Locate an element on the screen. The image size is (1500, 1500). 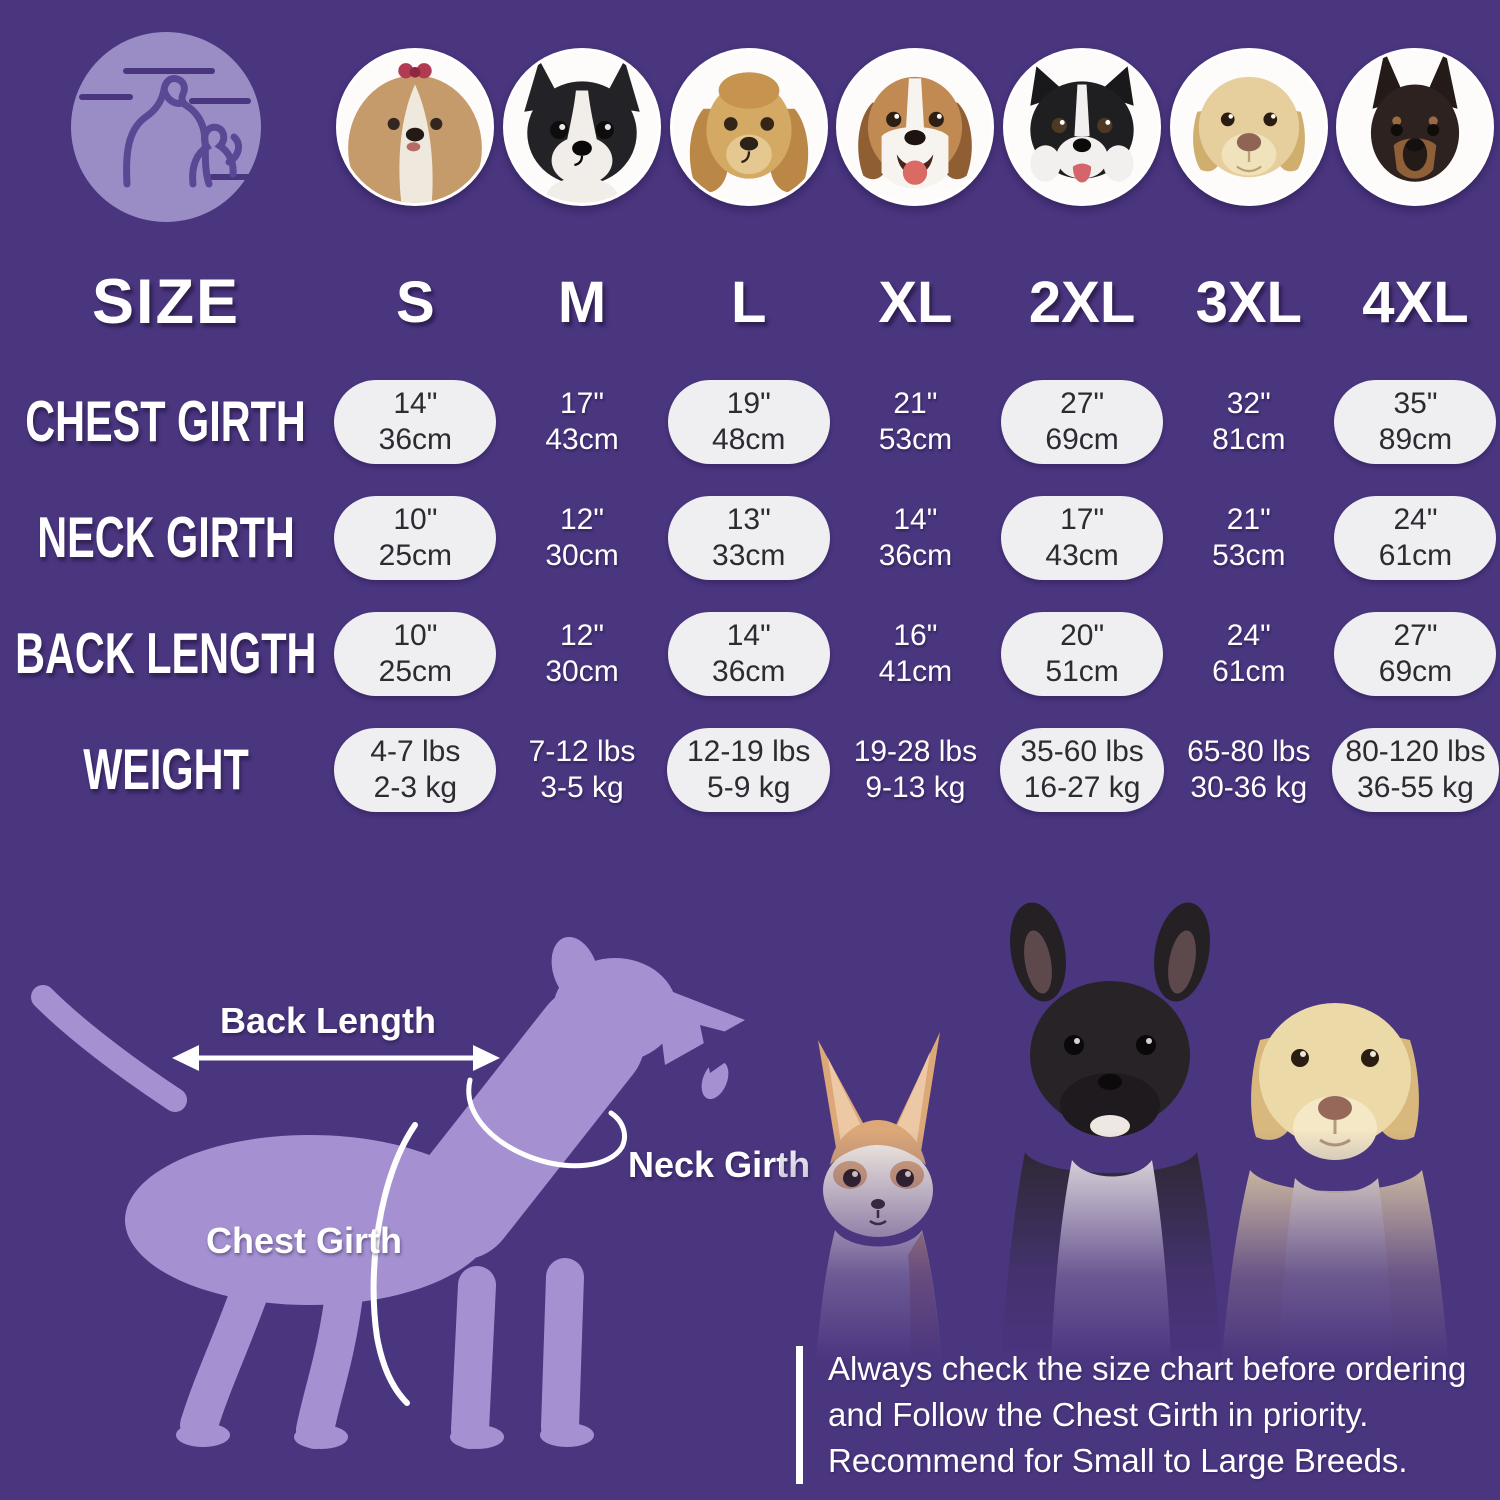
size-header-s: S is located at coordinates (415, 302).